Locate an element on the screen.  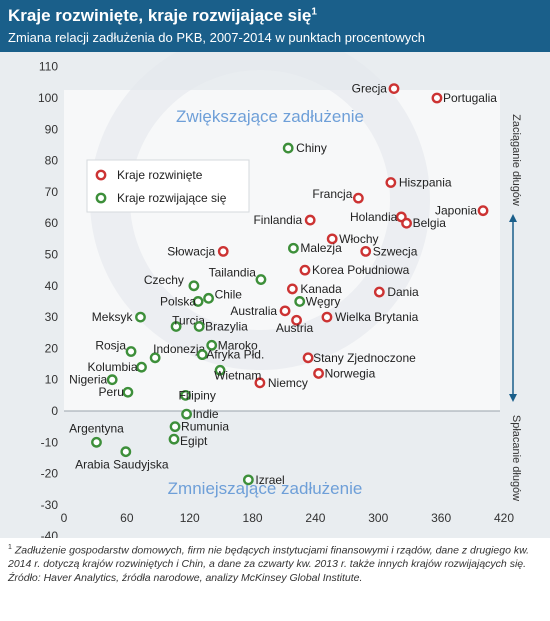
right-arrow-up-head is located at coordinates (513, 218).